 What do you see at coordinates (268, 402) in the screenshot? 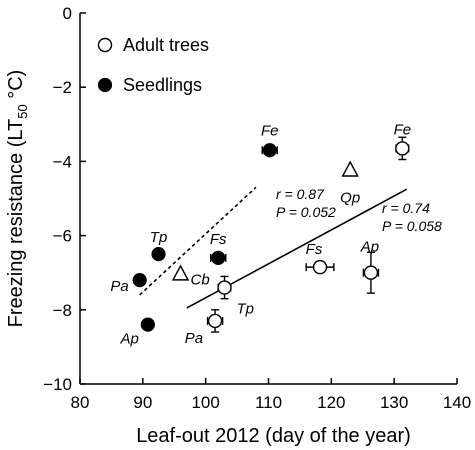
I see `x-tick-label: 110` at bounding box center [268, 402].